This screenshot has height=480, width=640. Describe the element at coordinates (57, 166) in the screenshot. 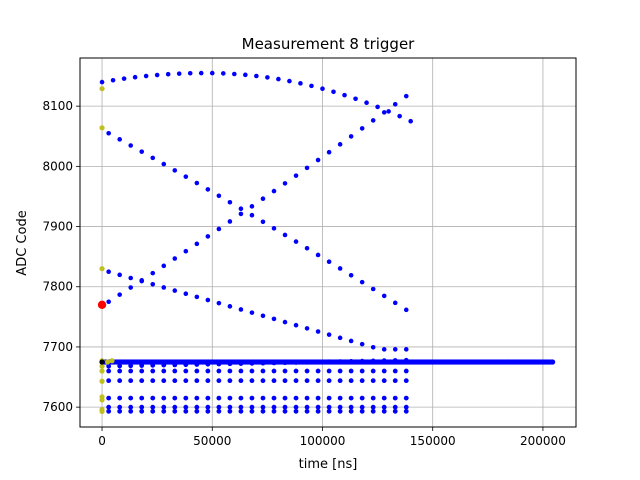

I see `y-tick-label: 8000` at that location.